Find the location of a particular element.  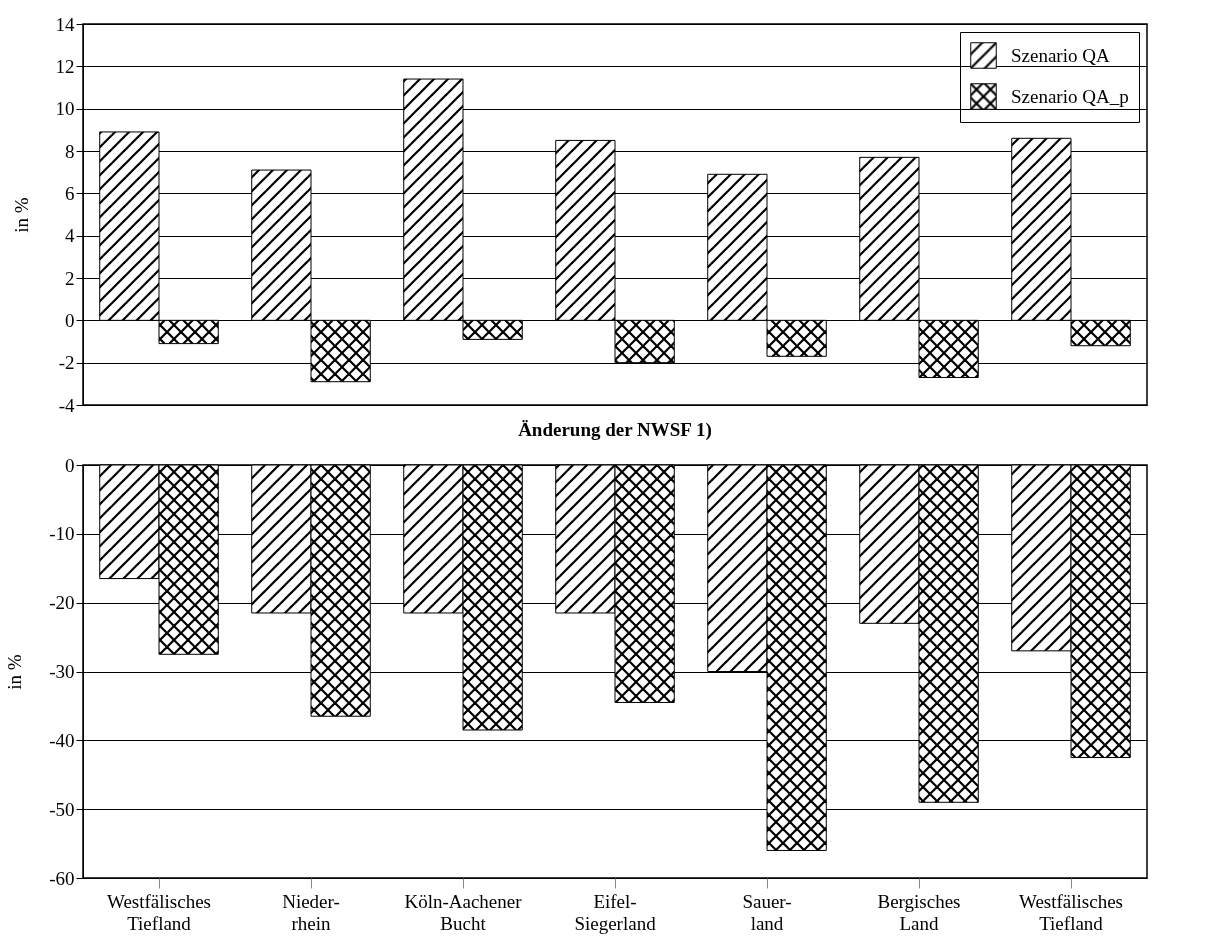

x-tick-label: Köln-Aachener Bucht is located at coordinates (463, 912).